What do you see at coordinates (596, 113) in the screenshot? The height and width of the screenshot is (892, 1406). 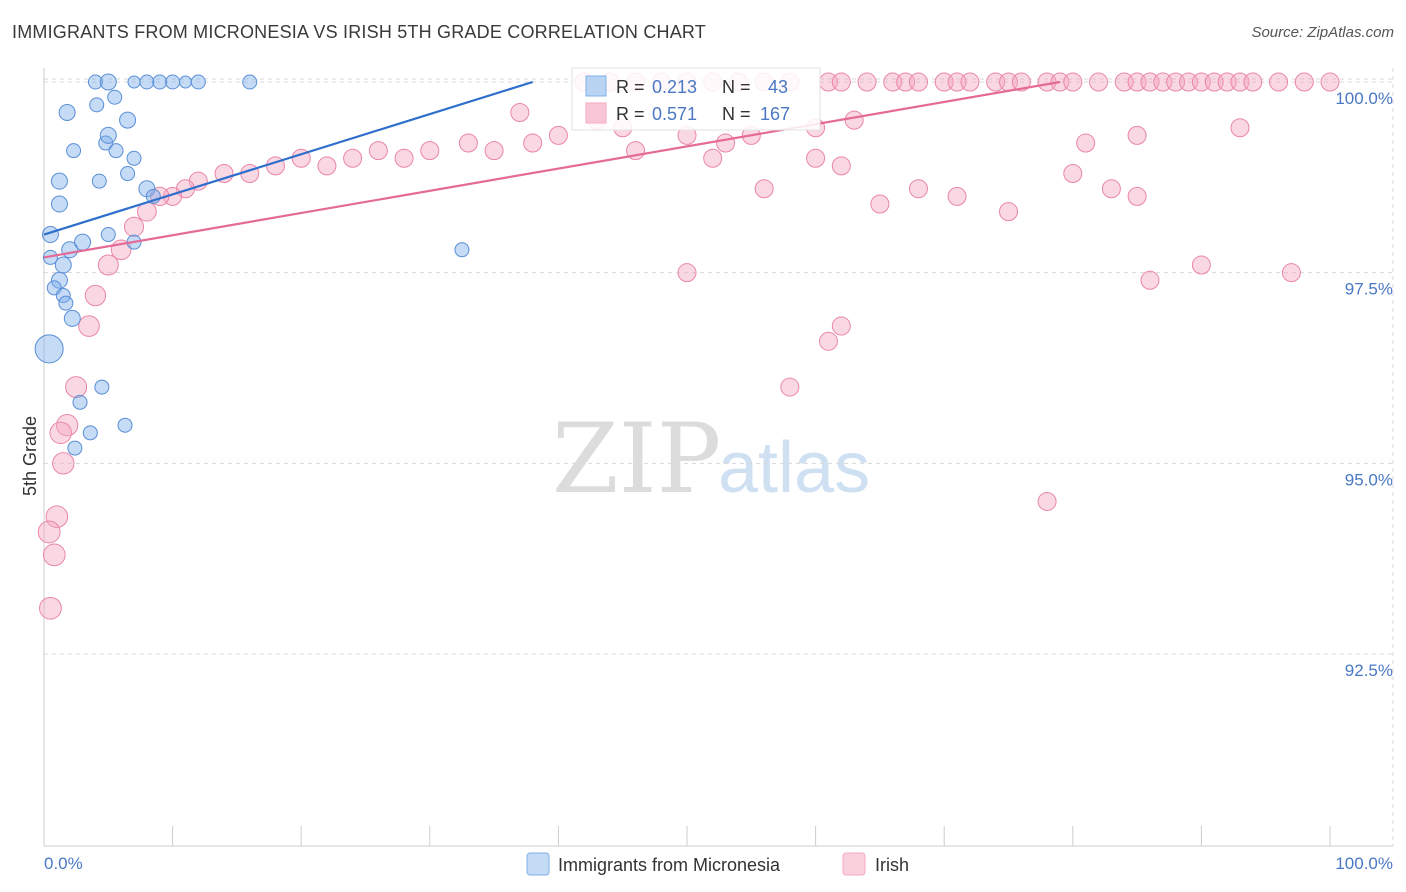 I see `stats-pink-swatch` at bounding box center [596, 113].